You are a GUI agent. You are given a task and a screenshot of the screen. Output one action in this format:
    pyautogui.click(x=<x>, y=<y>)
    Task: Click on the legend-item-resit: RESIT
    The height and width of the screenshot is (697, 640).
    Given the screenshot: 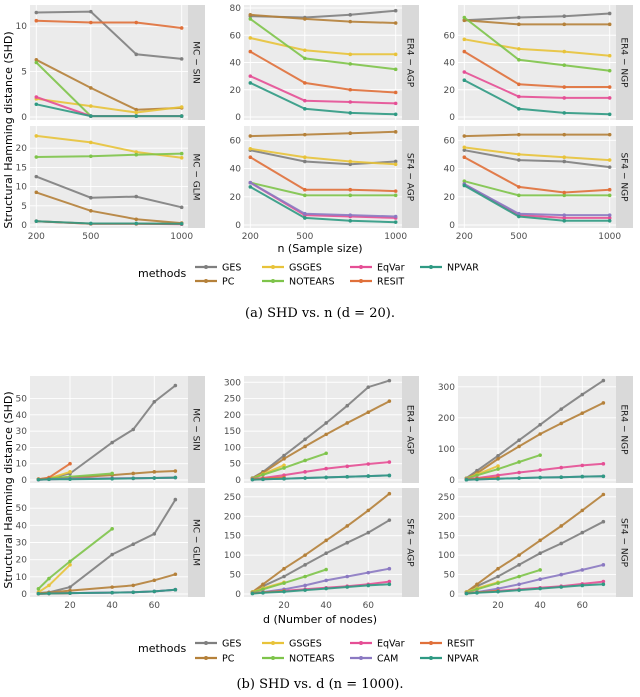 What is the action you would take?
    pyautogui.click(x=377, y=282)
    